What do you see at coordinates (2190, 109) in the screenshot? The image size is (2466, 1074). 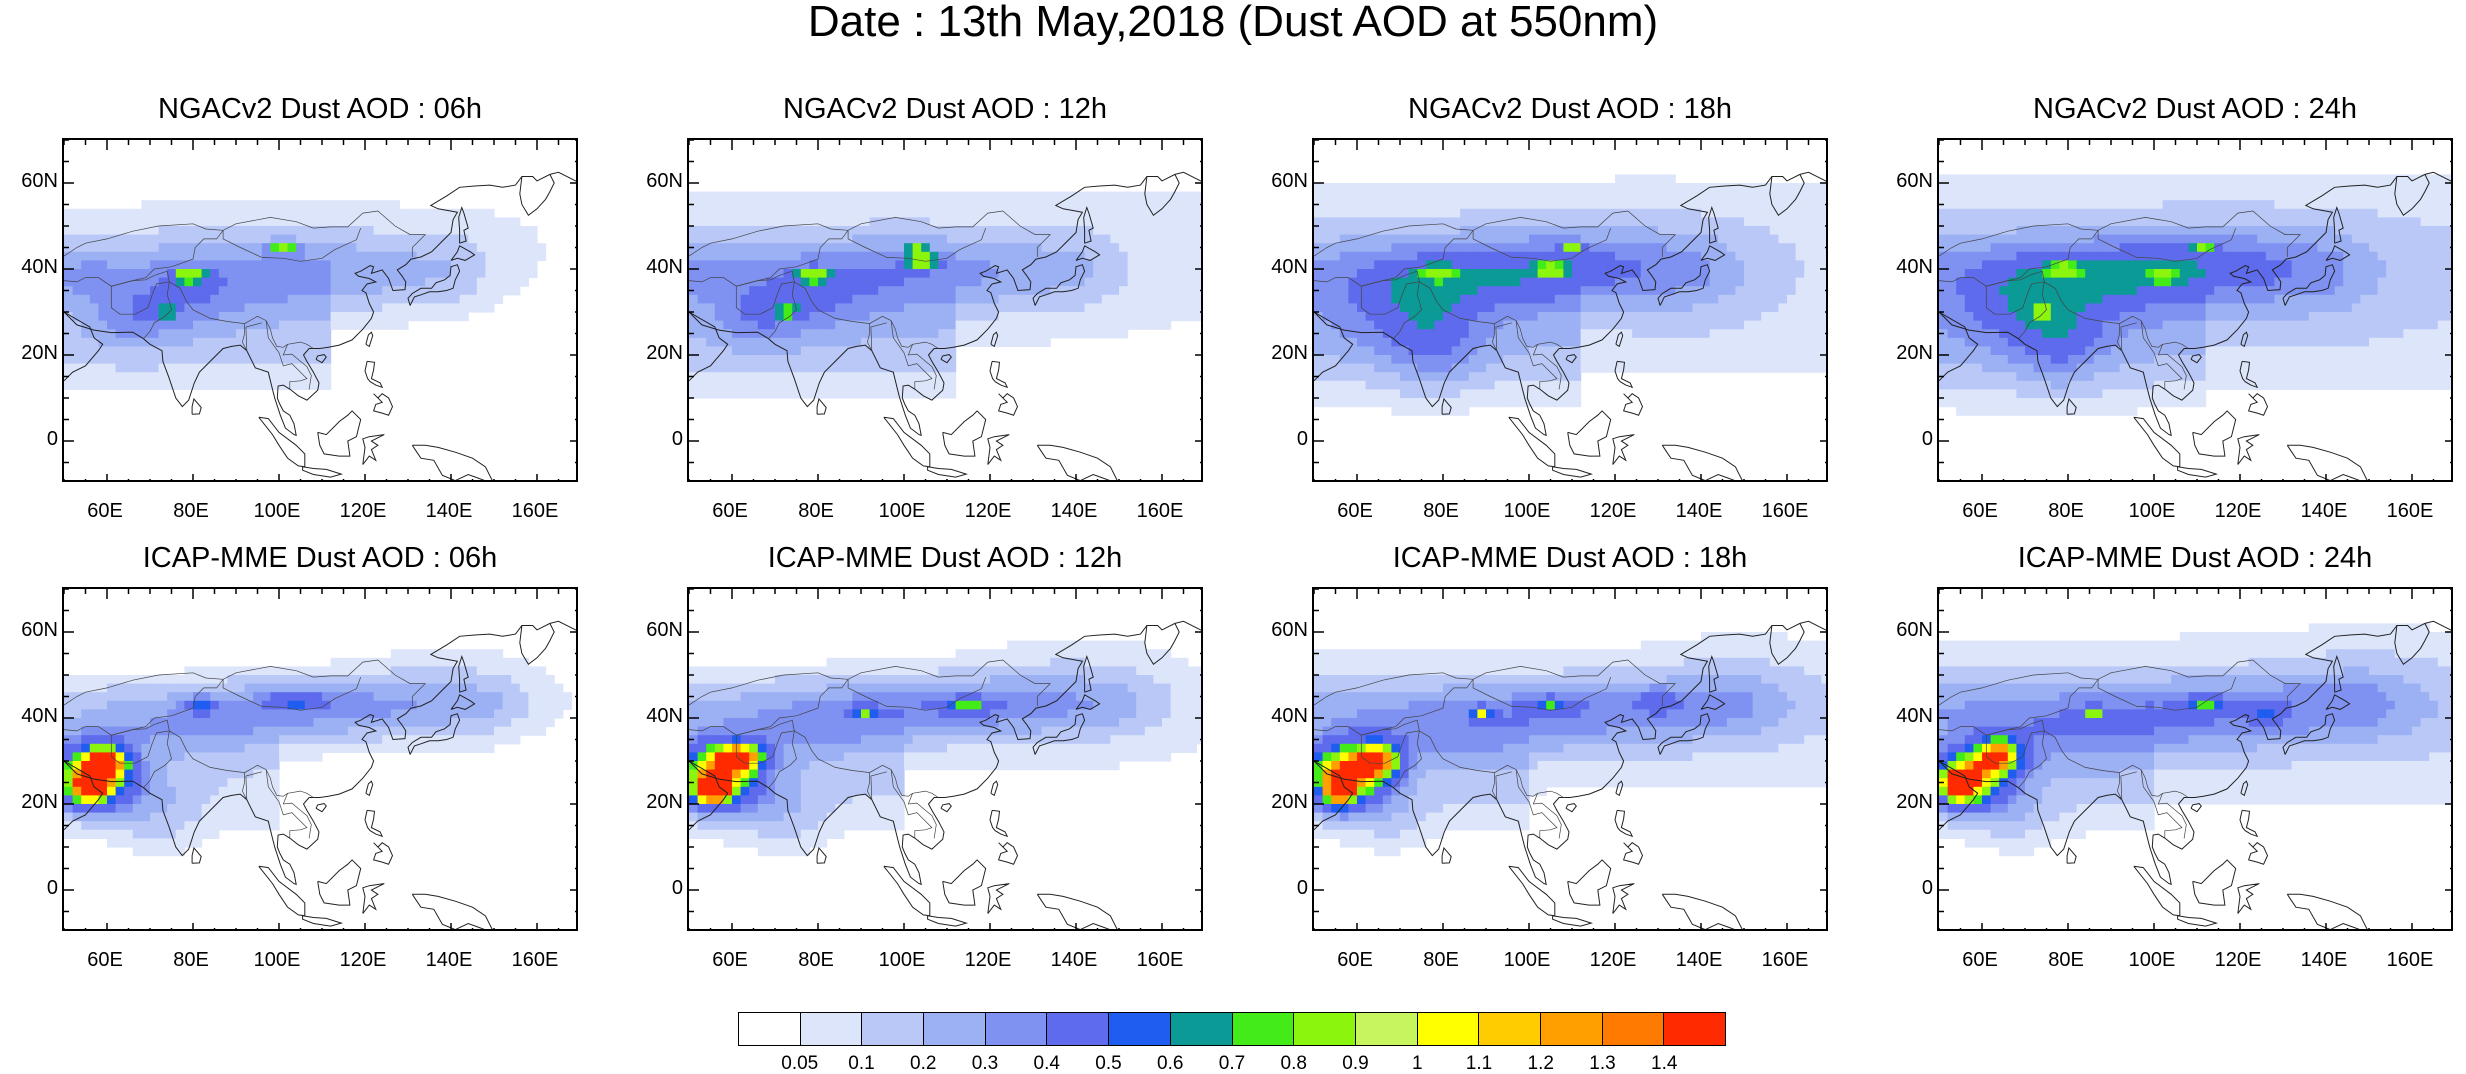 I see `panel-title: NGACv2 Dust AOD : 24h` at bounding box center [2190, 109].